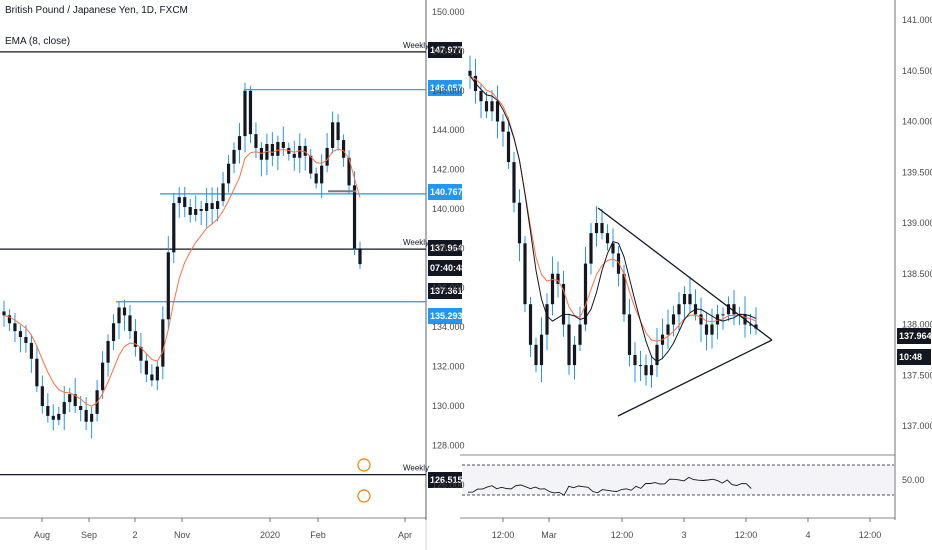 The width and height of the screenshot is (932, 550). Describe the element at coordinates (549, 535) in the screenshot. I see `right-time-tick: Mar` at that location.